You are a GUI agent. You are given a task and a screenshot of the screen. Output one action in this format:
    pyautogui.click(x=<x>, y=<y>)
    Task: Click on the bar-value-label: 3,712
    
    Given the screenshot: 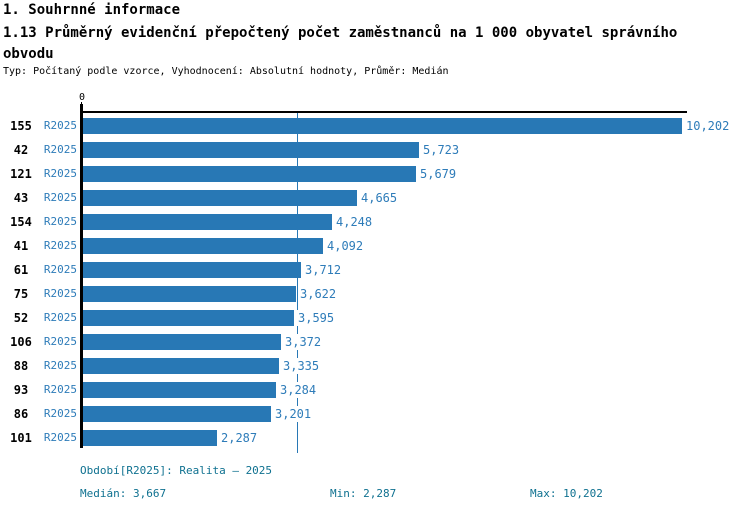 What is the action you would take?
    pyautogui.click(x=323, y=270)
    